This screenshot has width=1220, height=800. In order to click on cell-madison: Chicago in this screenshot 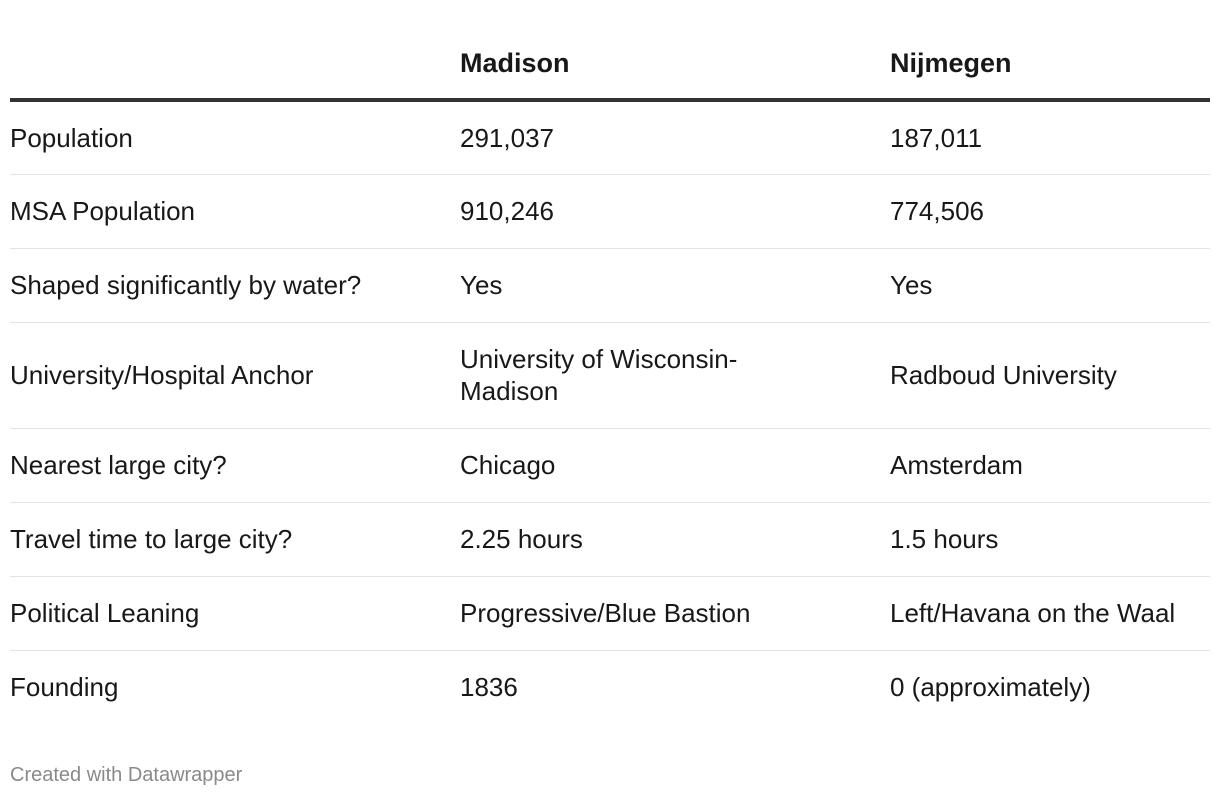, I will do `click(675, 465)`.